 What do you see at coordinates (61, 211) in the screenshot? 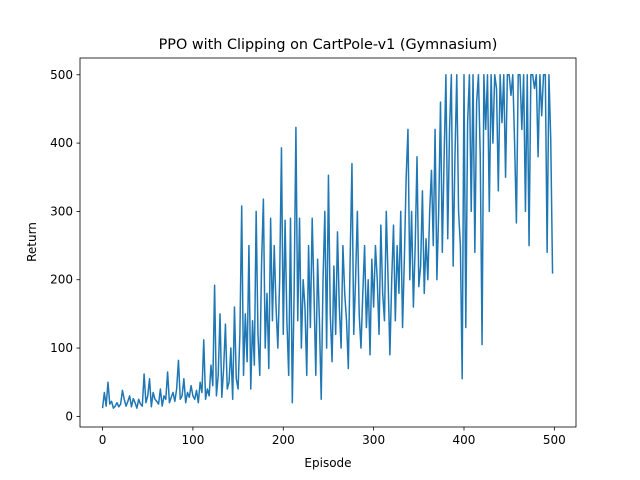
I see `y-tick-label: 300` at bounding box center [61, 211].